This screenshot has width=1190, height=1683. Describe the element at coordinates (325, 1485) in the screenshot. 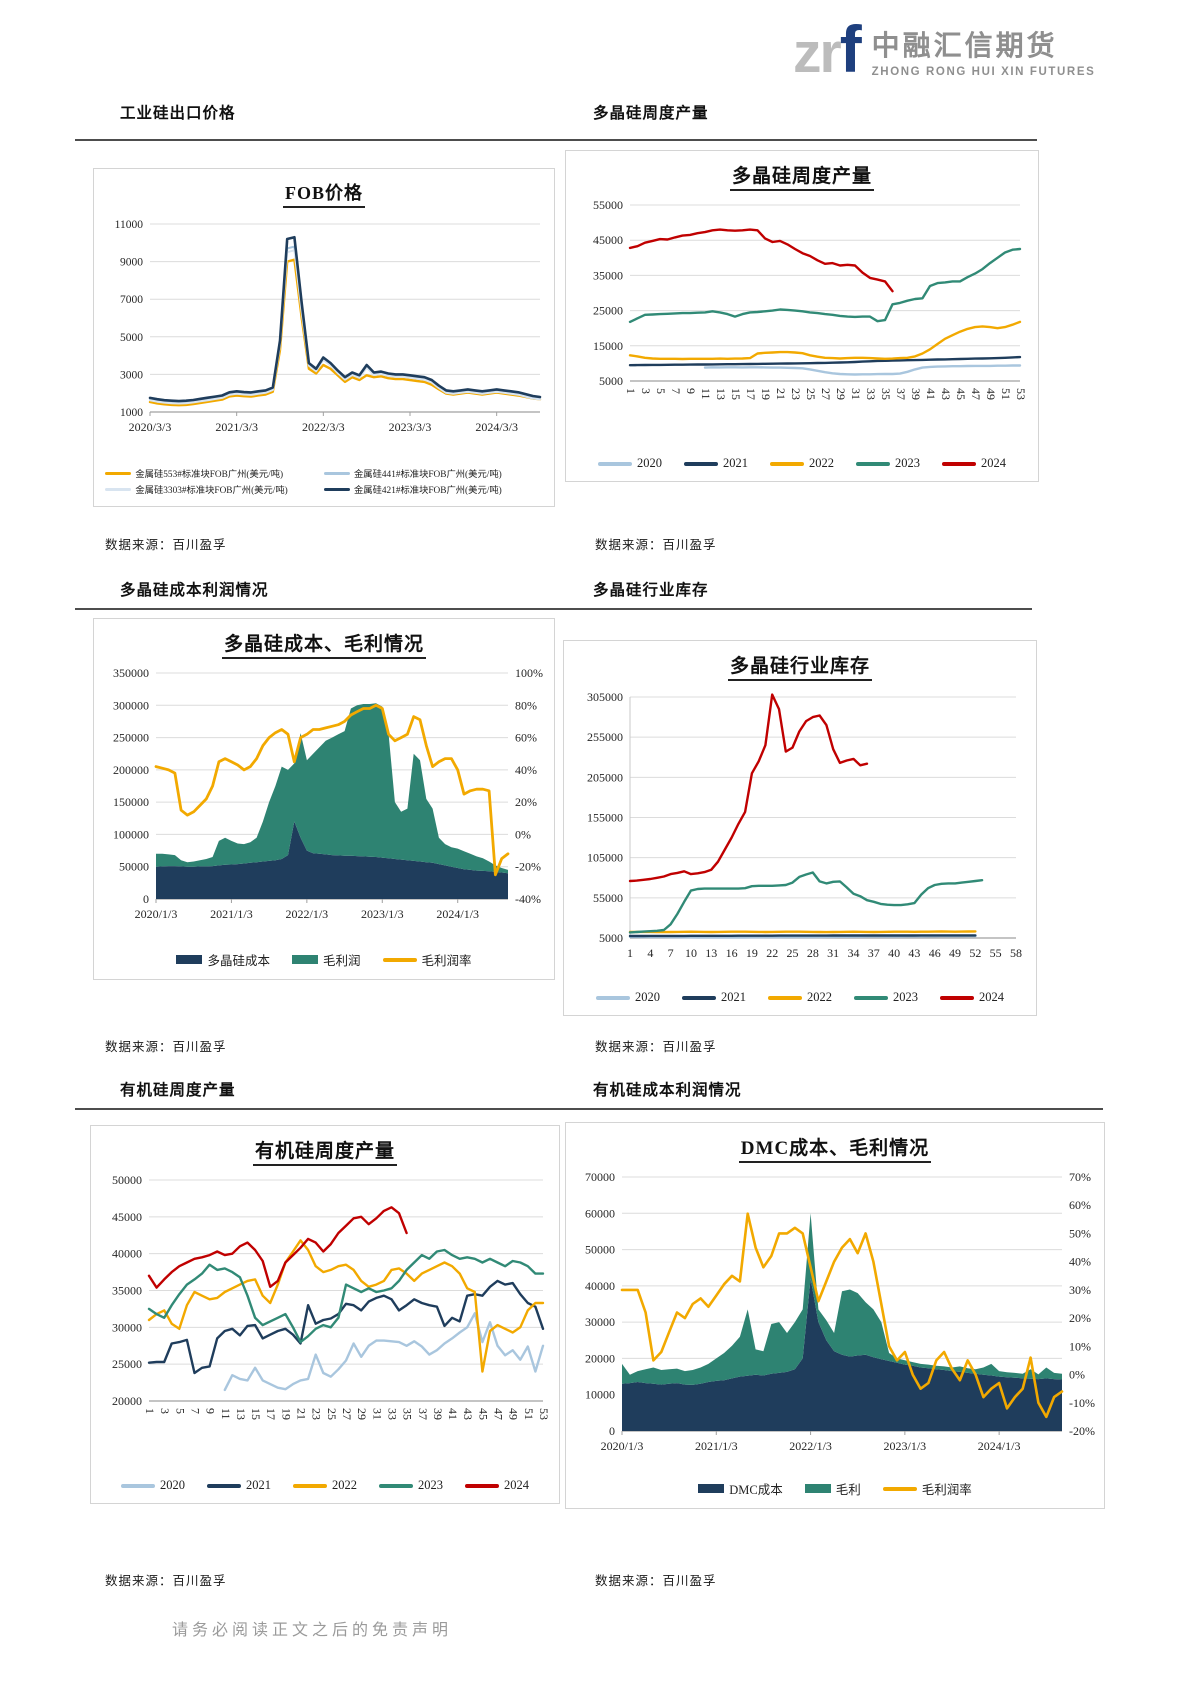

I see `legend-item: 2022` at that location.